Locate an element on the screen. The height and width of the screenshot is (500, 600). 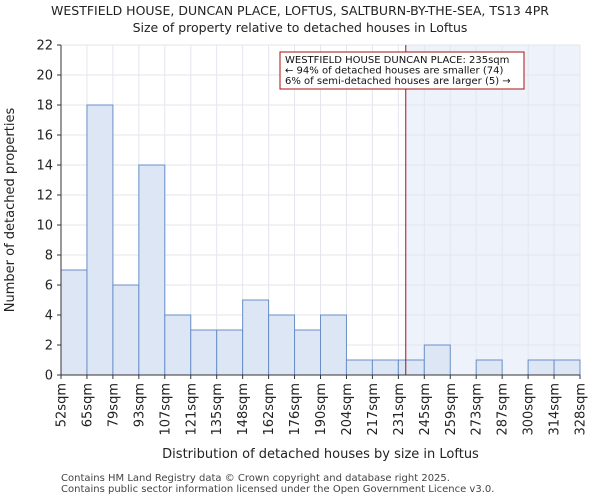
bar-190sqm is located at coordinates (333, 345).